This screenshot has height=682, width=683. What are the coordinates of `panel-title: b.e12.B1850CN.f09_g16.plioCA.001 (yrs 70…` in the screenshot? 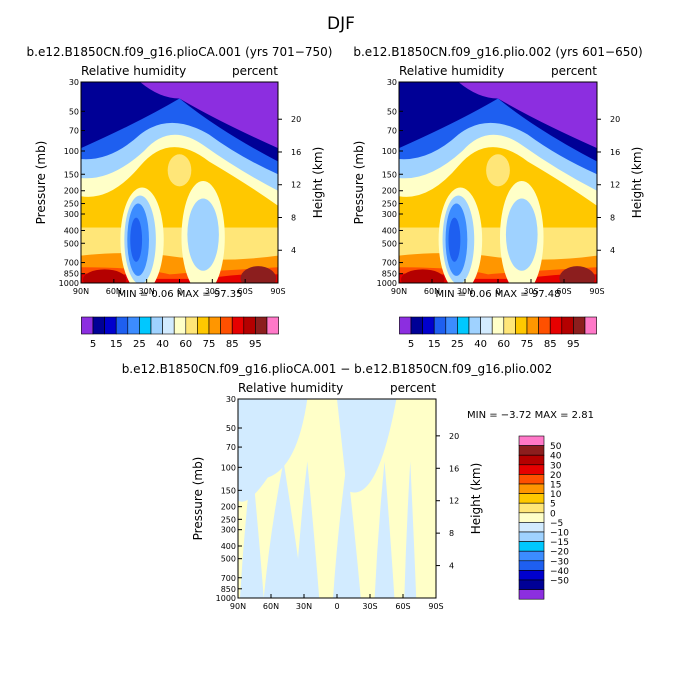 It's located at (180, 52).